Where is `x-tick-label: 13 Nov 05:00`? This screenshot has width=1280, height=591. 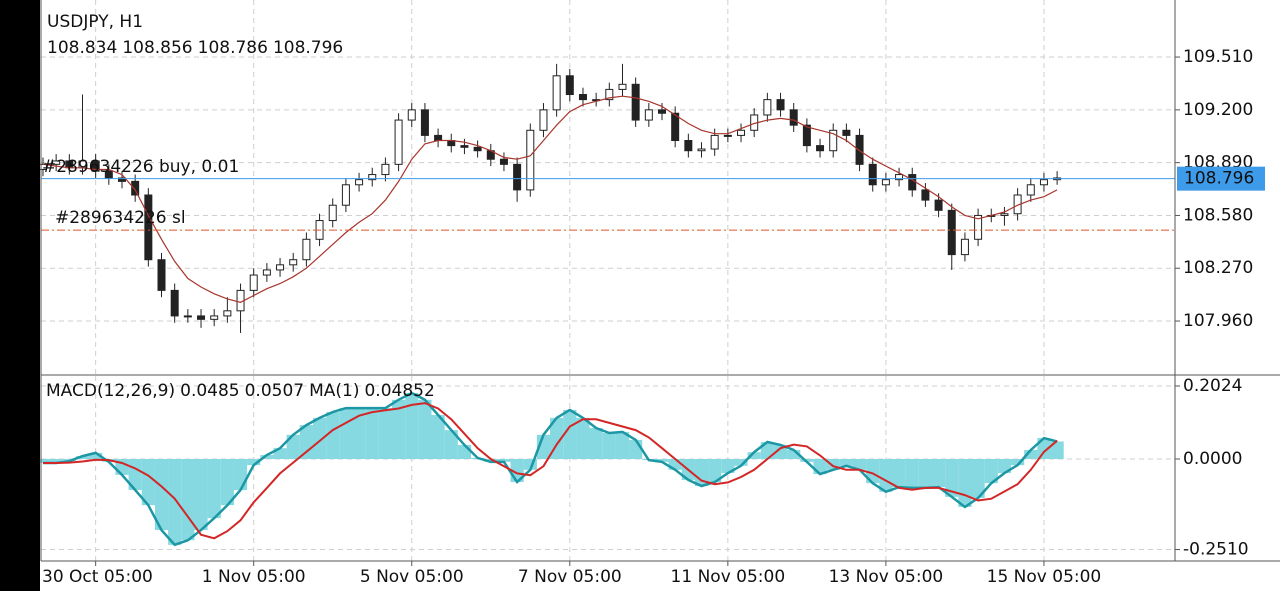 x-tick-label: 13 Nov 05:00 is located at coordinates (886, 577).